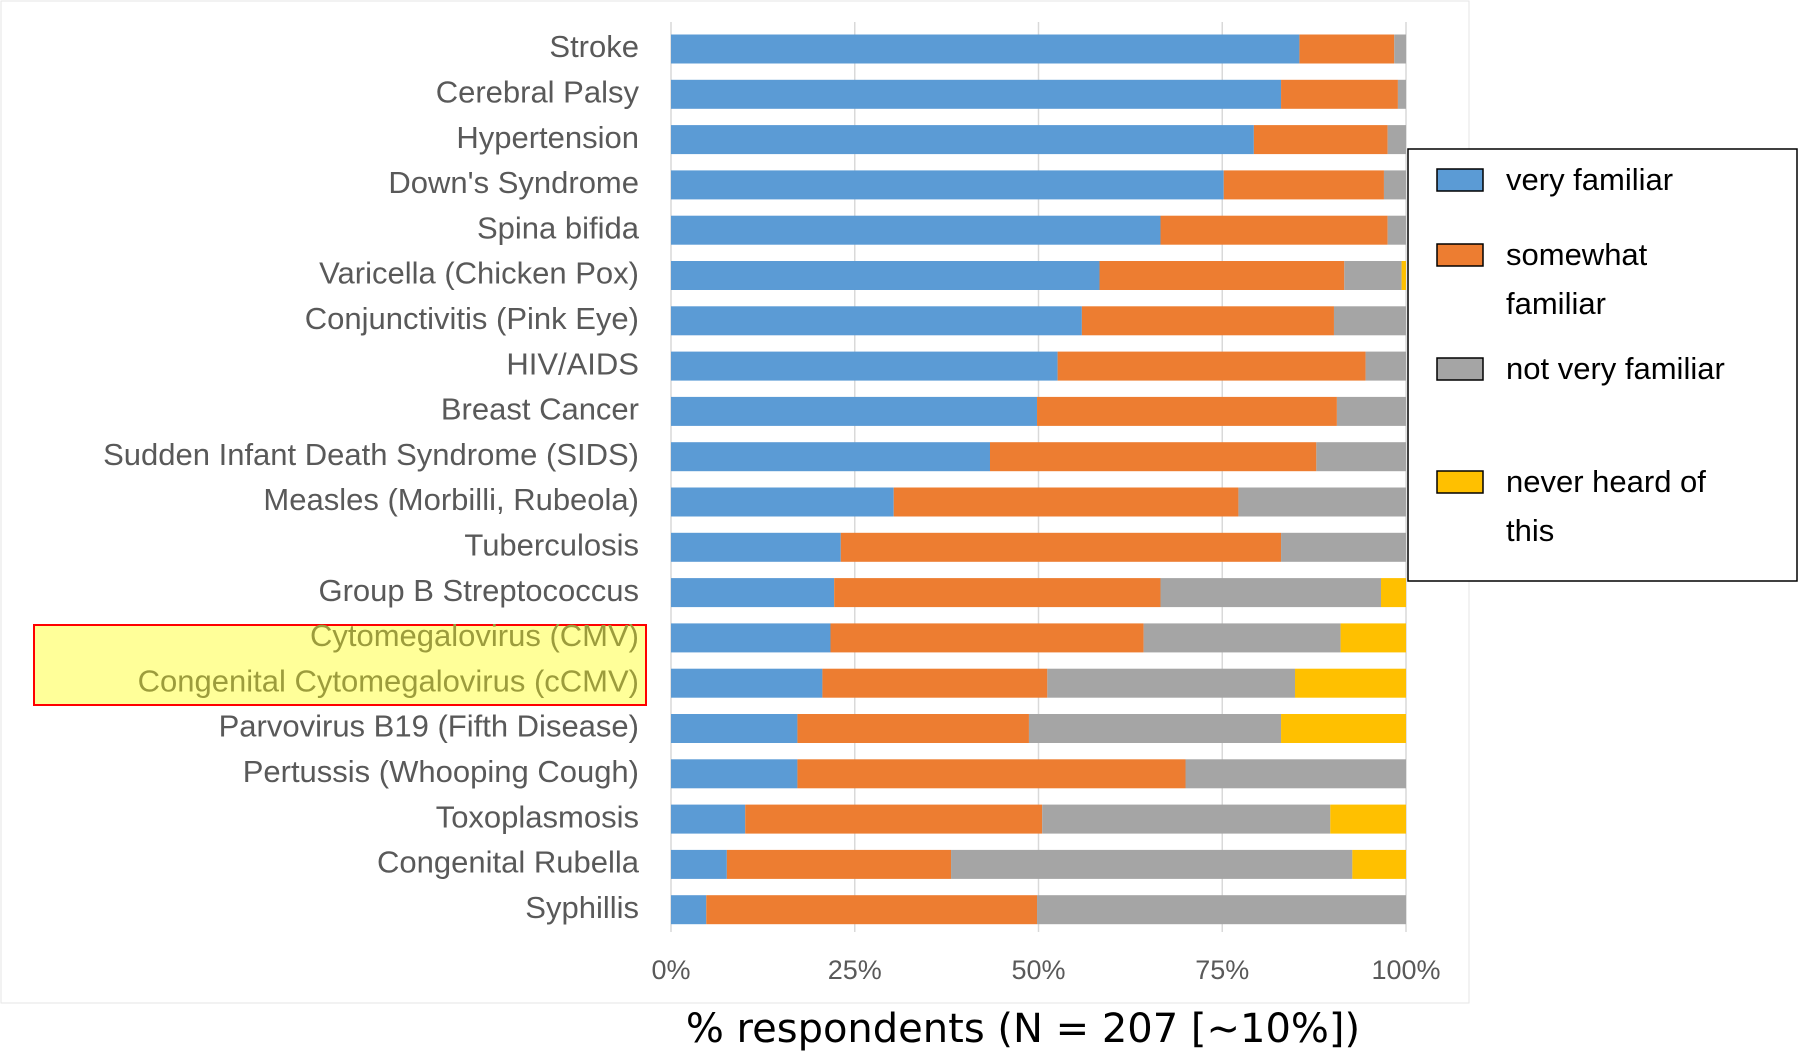 The image size is (1798, 1056). What do you see at coordinates (451, 499) in the screenshot?
I see `category-label: Measles (Morbilli, Rubeola)` at bounding box center [451, 499].